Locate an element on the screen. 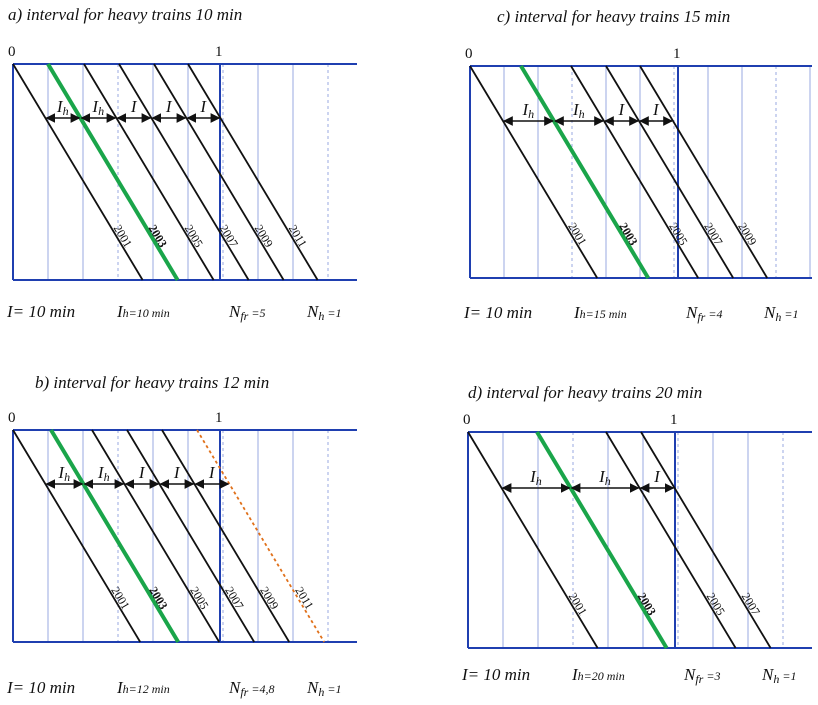 Image resolution: width=818 pixels, height=705 pixels. formula-nfr: Nfr =4,8 is located at coordinates (251, 688).